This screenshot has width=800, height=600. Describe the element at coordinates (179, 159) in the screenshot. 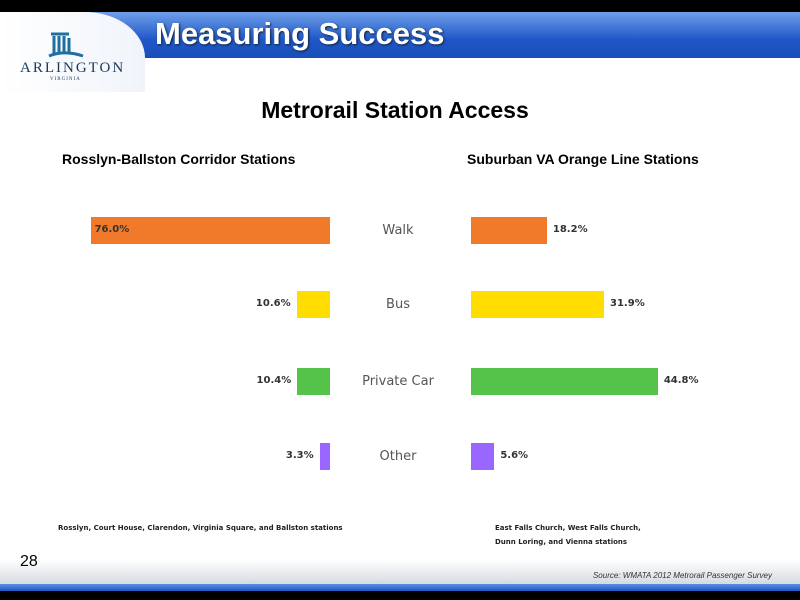

I see `left-chart-title: Rosslyn-Ballston Corridor Stations` at that location.